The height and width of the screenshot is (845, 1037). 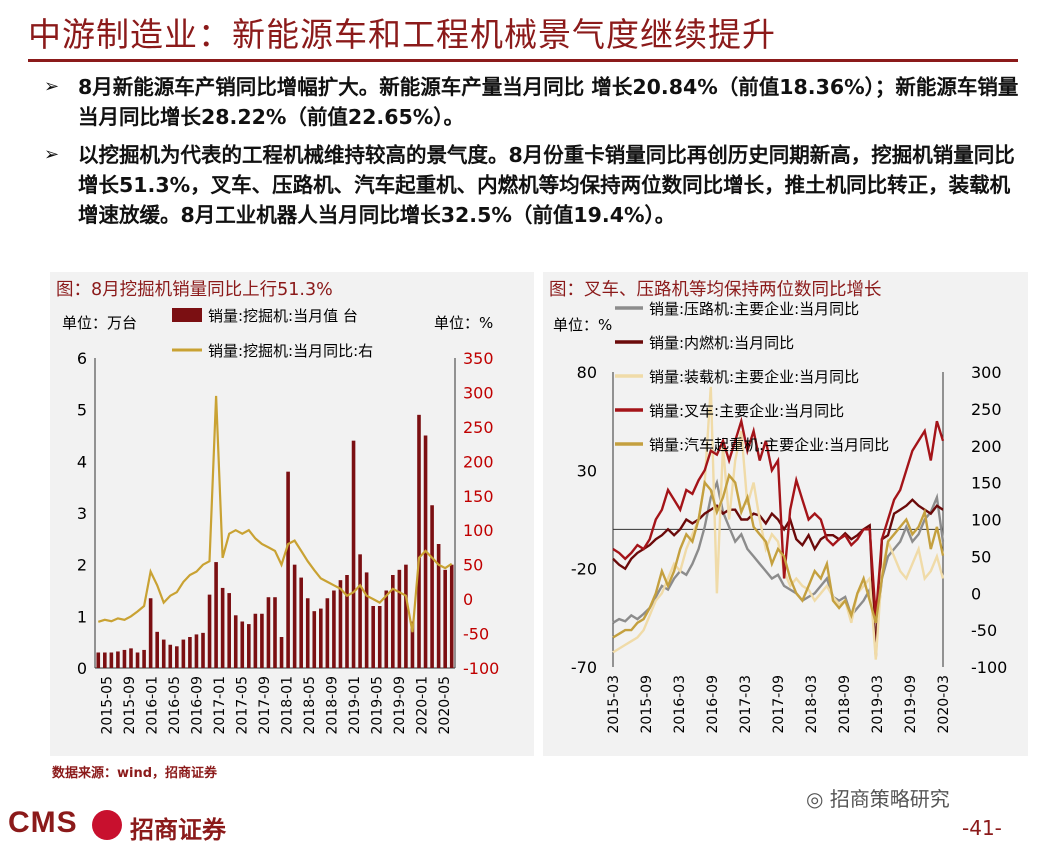 I want to click on cms-logo: CMS, so click(x=43, y=822).